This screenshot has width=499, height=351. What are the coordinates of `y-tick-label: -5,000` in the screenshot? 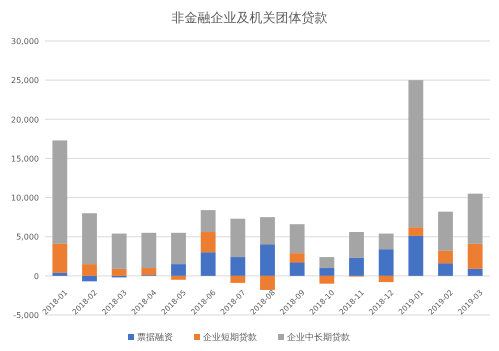 It's located at (26, 315).